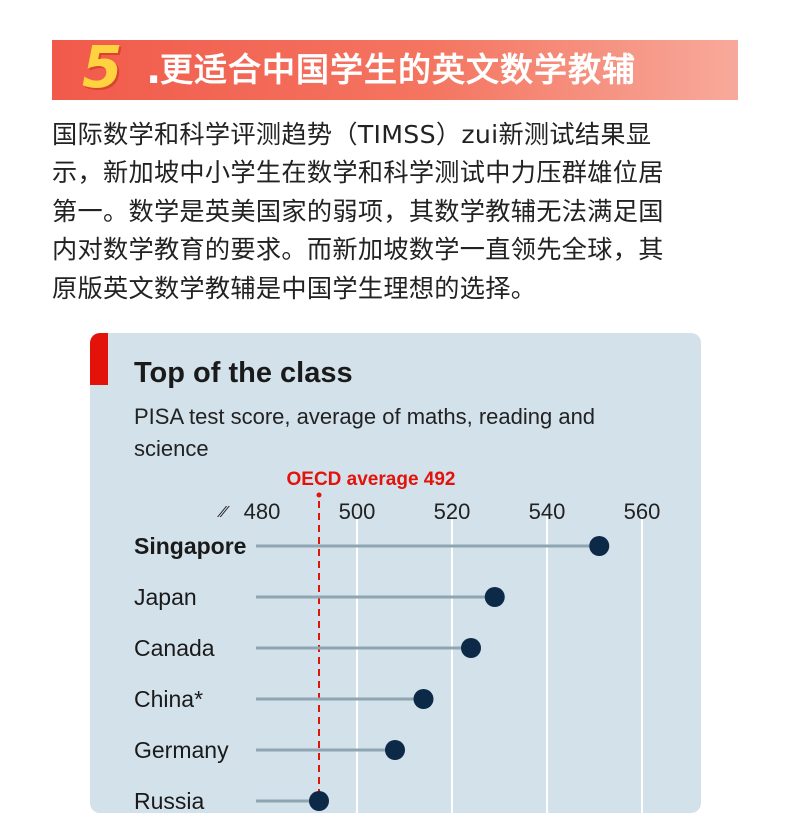 The width and height of the screenshot is (790, 813). Describe the element at coordinates (168, 699) in the screenshot. I see `category-label: China*` at that location.